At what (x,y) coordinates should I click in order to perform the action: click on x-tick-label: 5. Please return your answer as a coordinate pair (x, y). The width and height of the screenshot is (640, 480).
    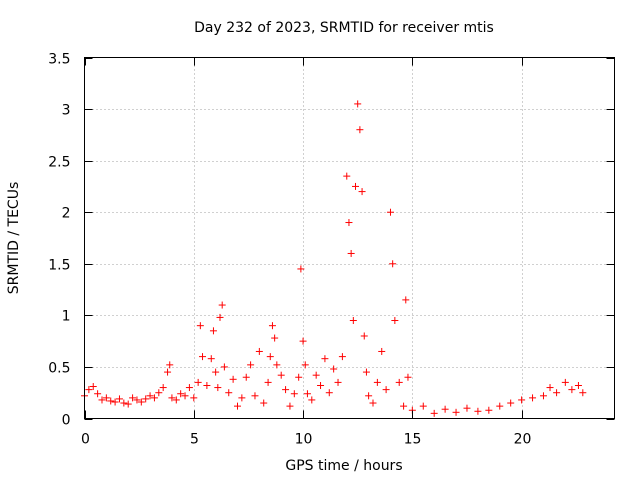
    Looking at the image, I should click on (194, 440).